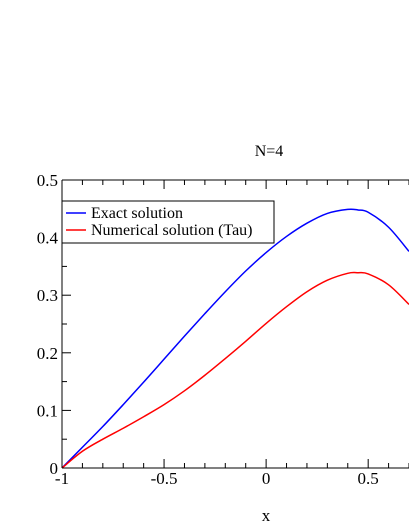 This screenshot has height=529, width=409. What do you see at coordinates (47, 410) in the screenshot?
I see `y-tick-label: 0.1` at bounding box center [47, 410].